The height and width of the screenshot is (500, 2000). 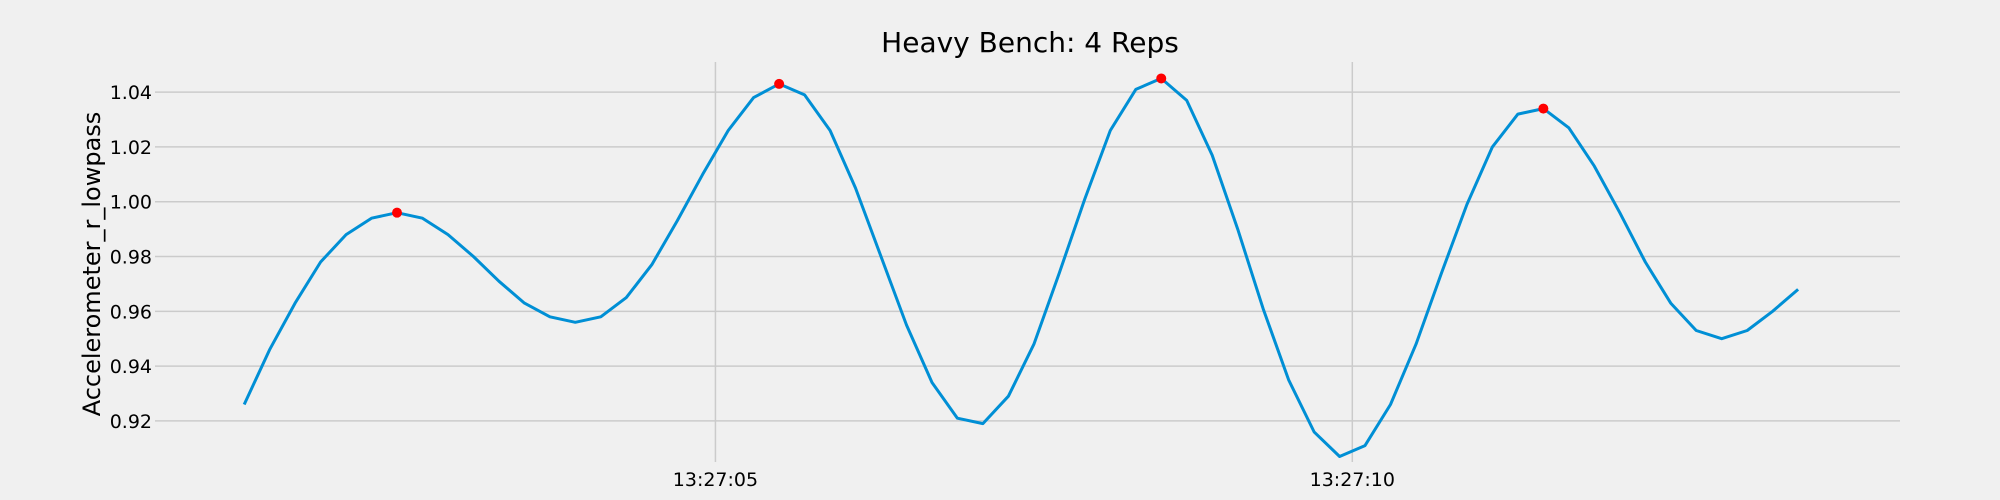 I want to click on y-tick-label: 1.02, so click(x=131, y=148).